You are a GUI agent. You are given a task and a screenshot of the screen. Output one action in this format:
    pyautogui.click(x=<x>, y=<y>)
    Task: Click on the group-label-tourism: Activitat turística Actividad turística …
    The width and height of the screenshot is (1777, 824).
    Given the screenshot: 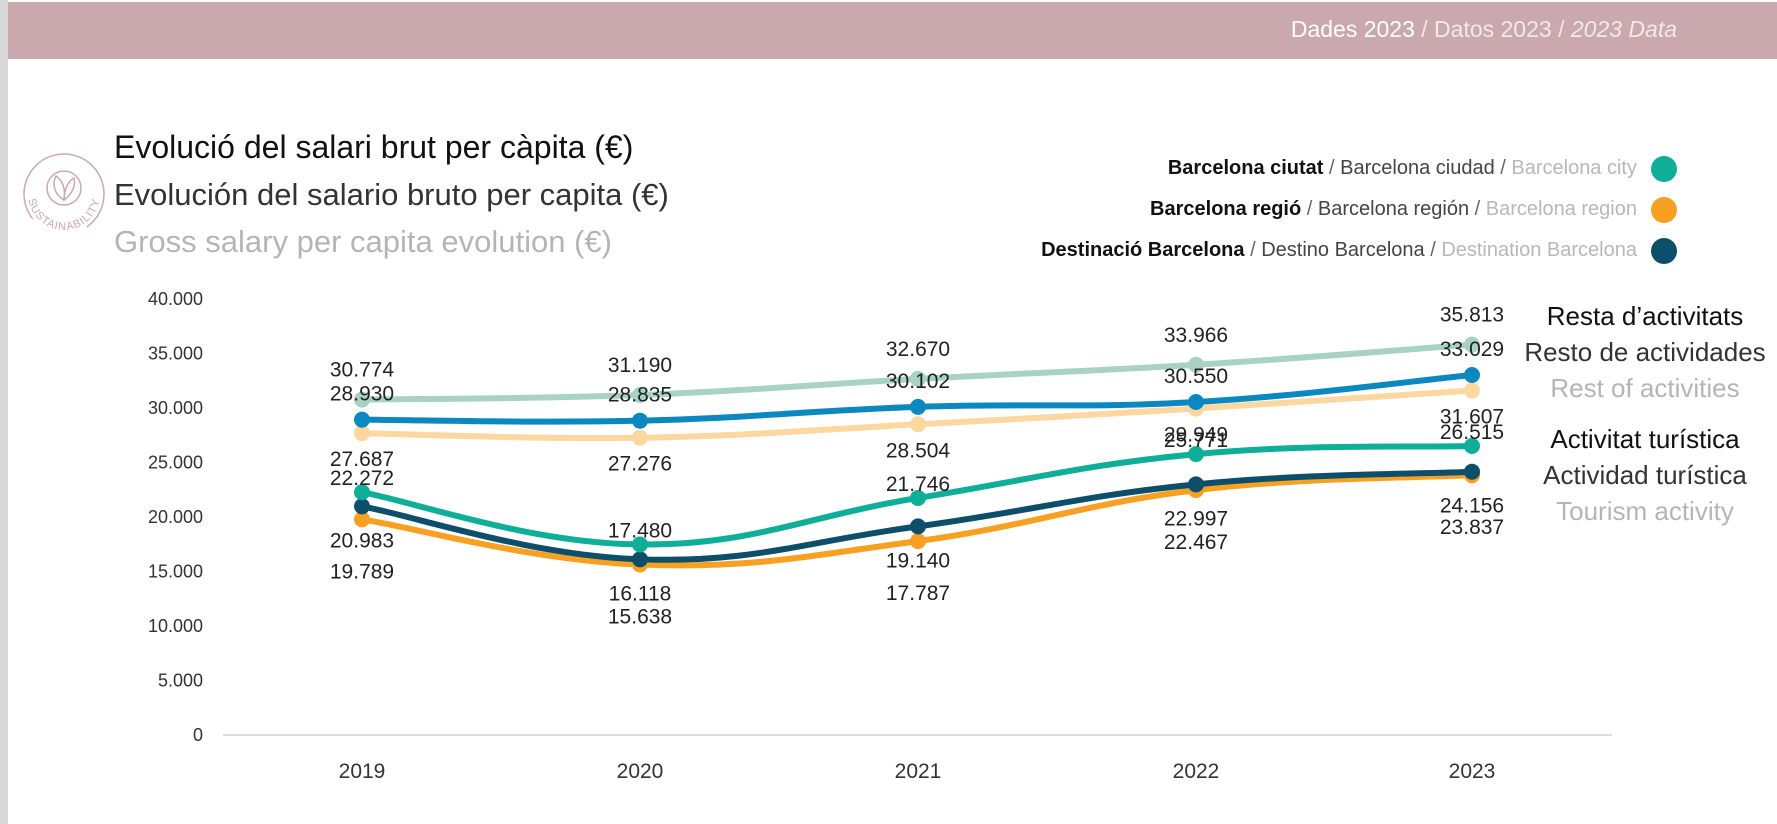 What is the action you would take?
    pyautogui.click(x=1645, y=475)
    